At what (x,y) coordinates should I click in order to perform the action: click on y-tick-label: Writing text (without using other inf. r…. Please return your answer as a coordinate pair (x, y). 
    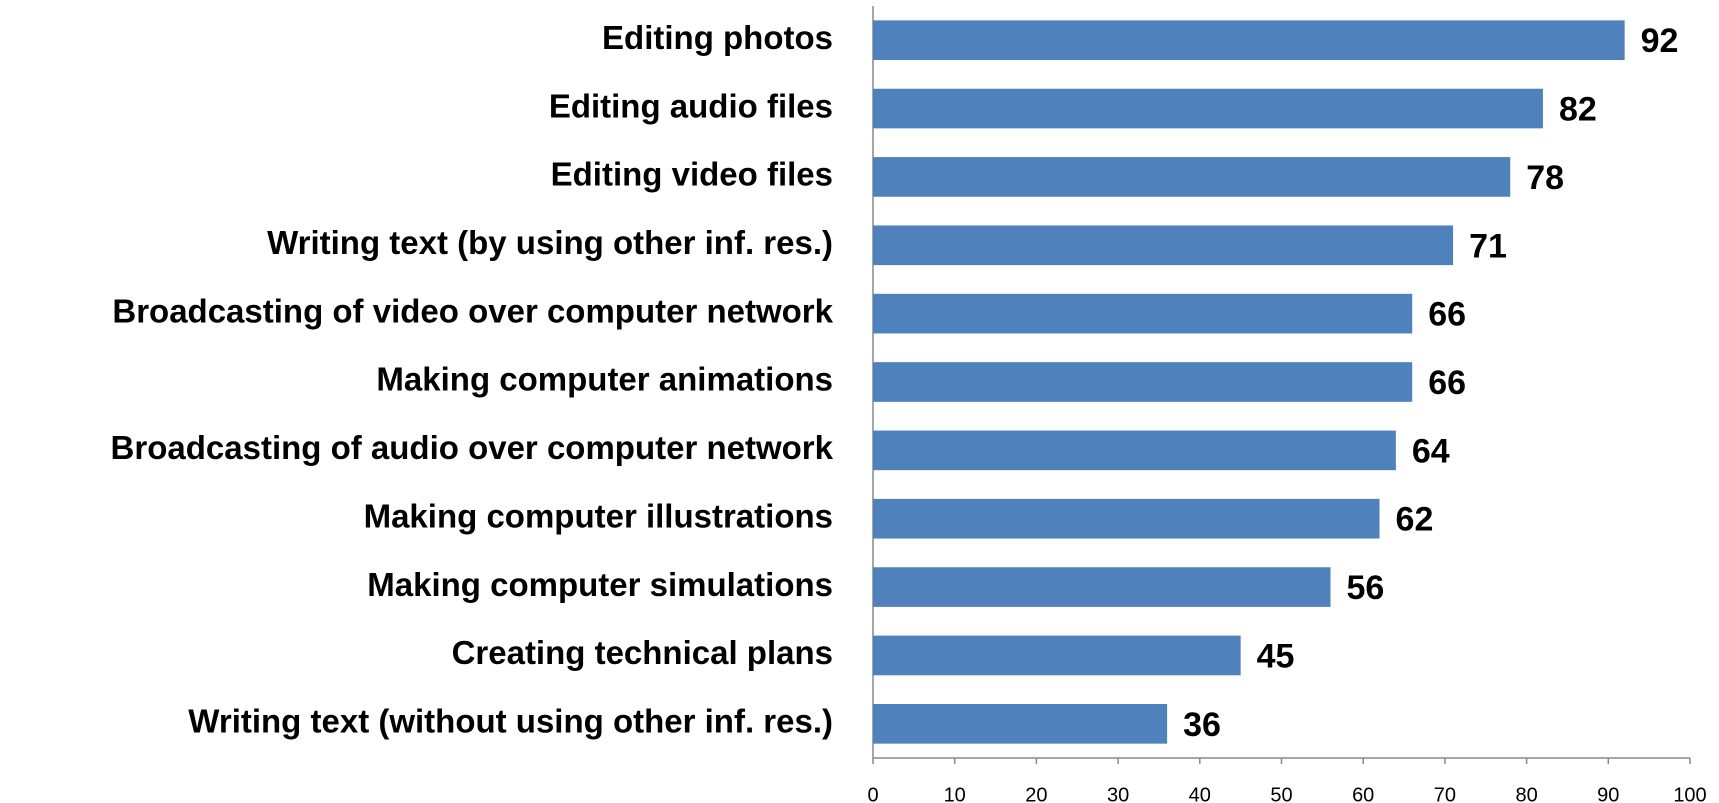
    Looking at the image, I should click on (510, 721).